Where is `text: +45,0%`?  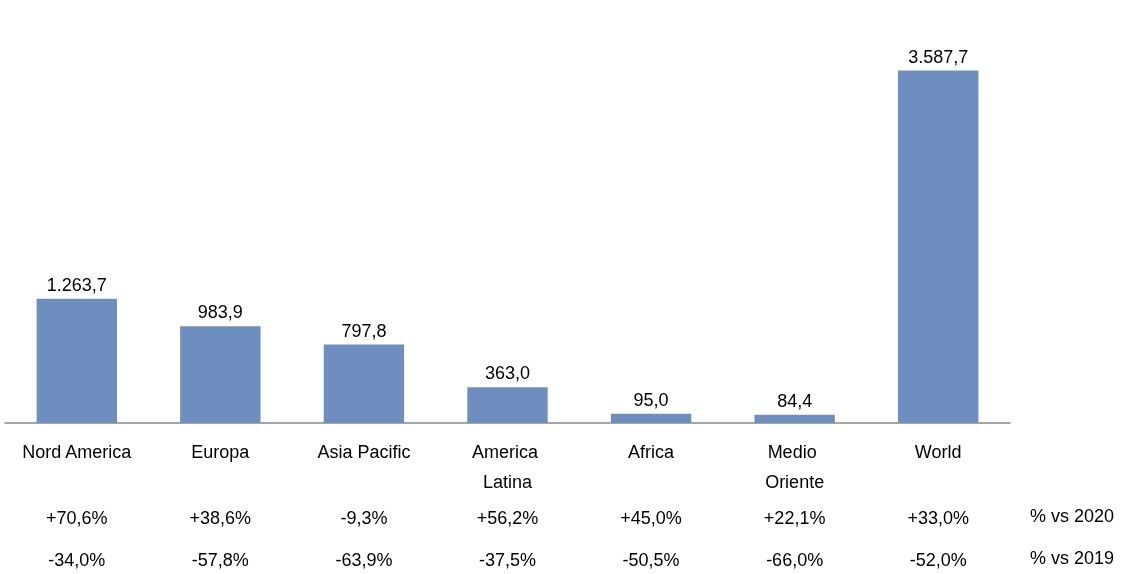 text: +45,0% is located at coordinates (651, 518).